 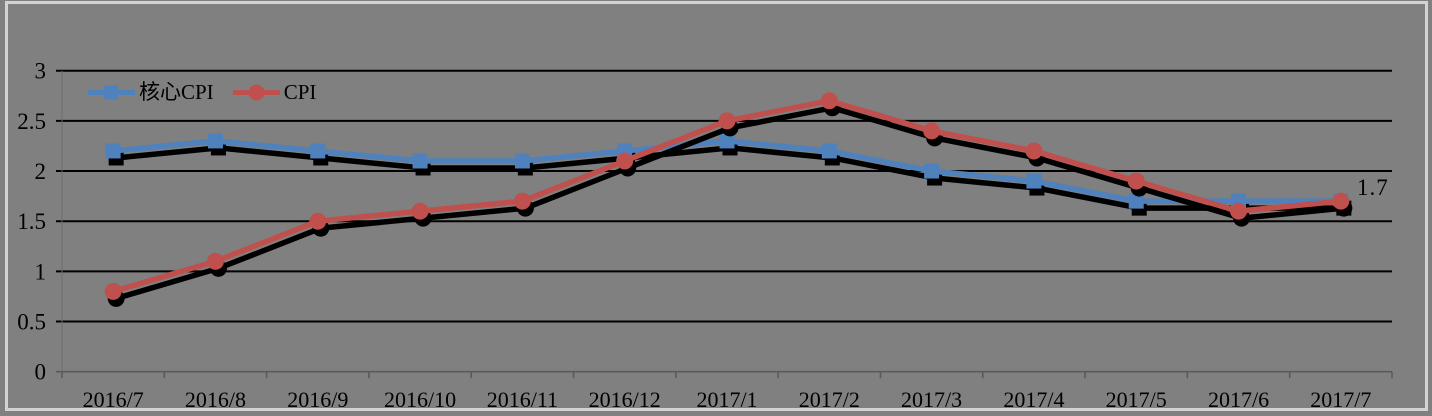 What do you see at coordinates (625, 399) in the screenshot?
I see `x-axis-tick-label: 2016/12` at bounding box center [625, 399].